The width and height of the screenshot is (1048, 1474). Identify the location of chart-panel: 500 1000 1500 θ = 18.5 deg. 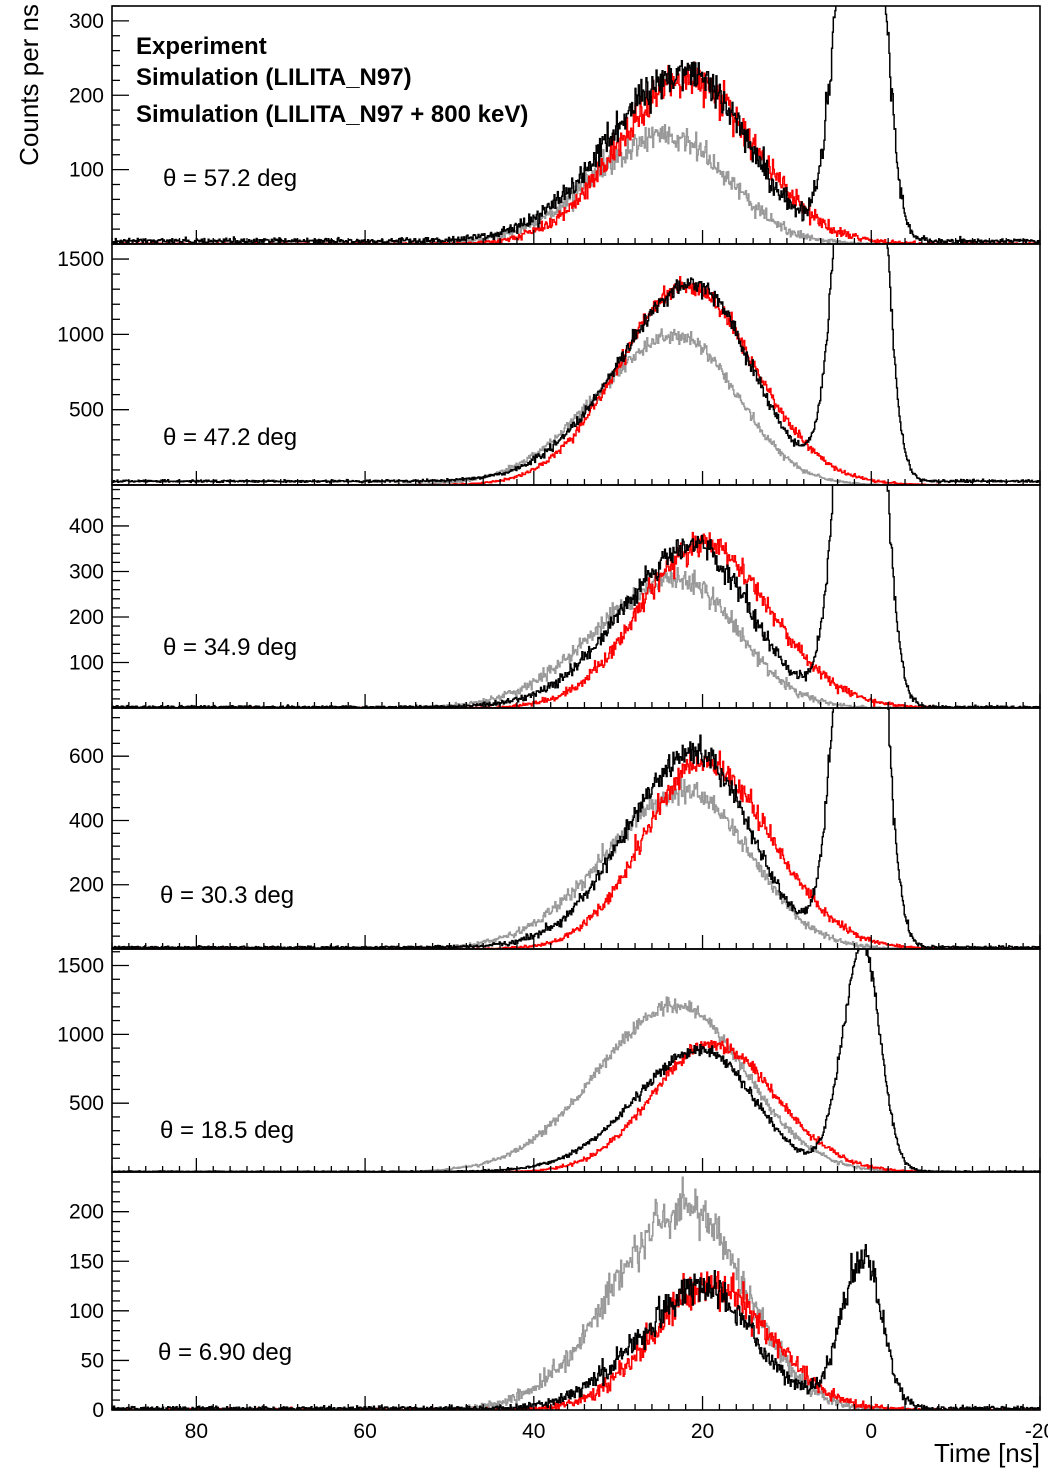
(549, 1060).